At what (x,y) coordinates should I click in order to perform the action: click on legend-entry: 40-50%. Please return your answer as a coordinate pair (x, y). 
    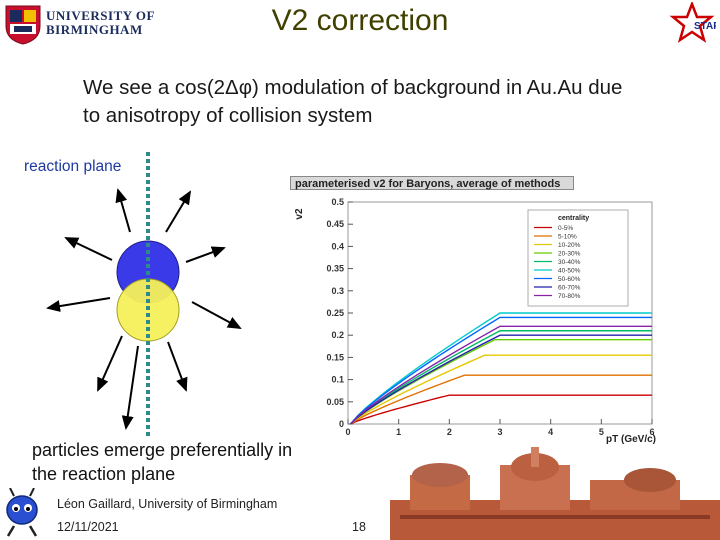
    Looking at the image, I should click on (569, 271).